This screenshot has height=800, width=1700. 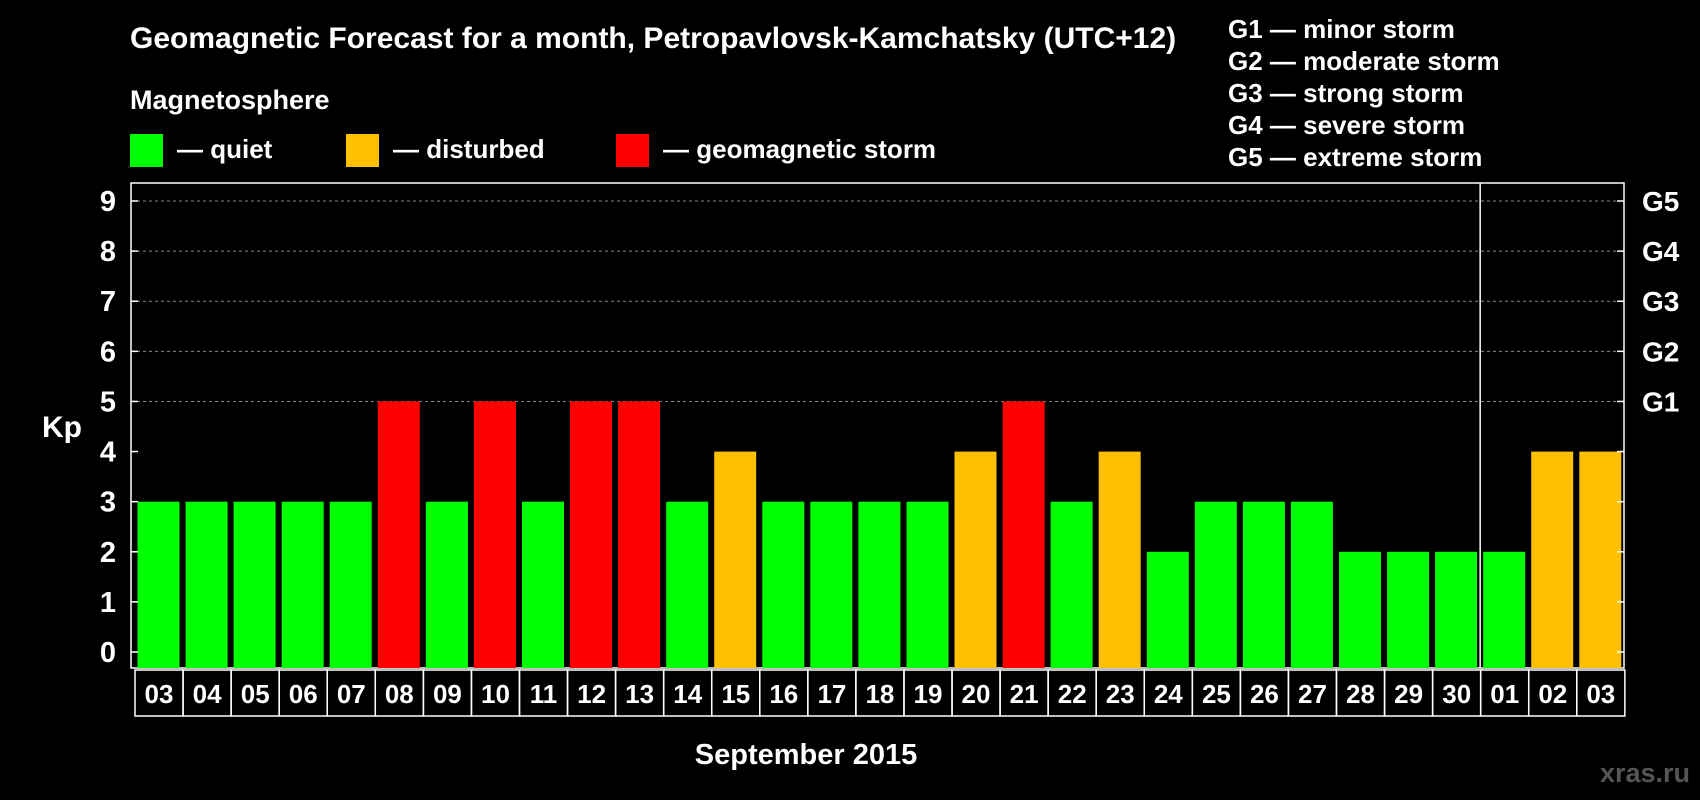 I want to click on x-tick-label: 30, so click(x=1456, y=694).